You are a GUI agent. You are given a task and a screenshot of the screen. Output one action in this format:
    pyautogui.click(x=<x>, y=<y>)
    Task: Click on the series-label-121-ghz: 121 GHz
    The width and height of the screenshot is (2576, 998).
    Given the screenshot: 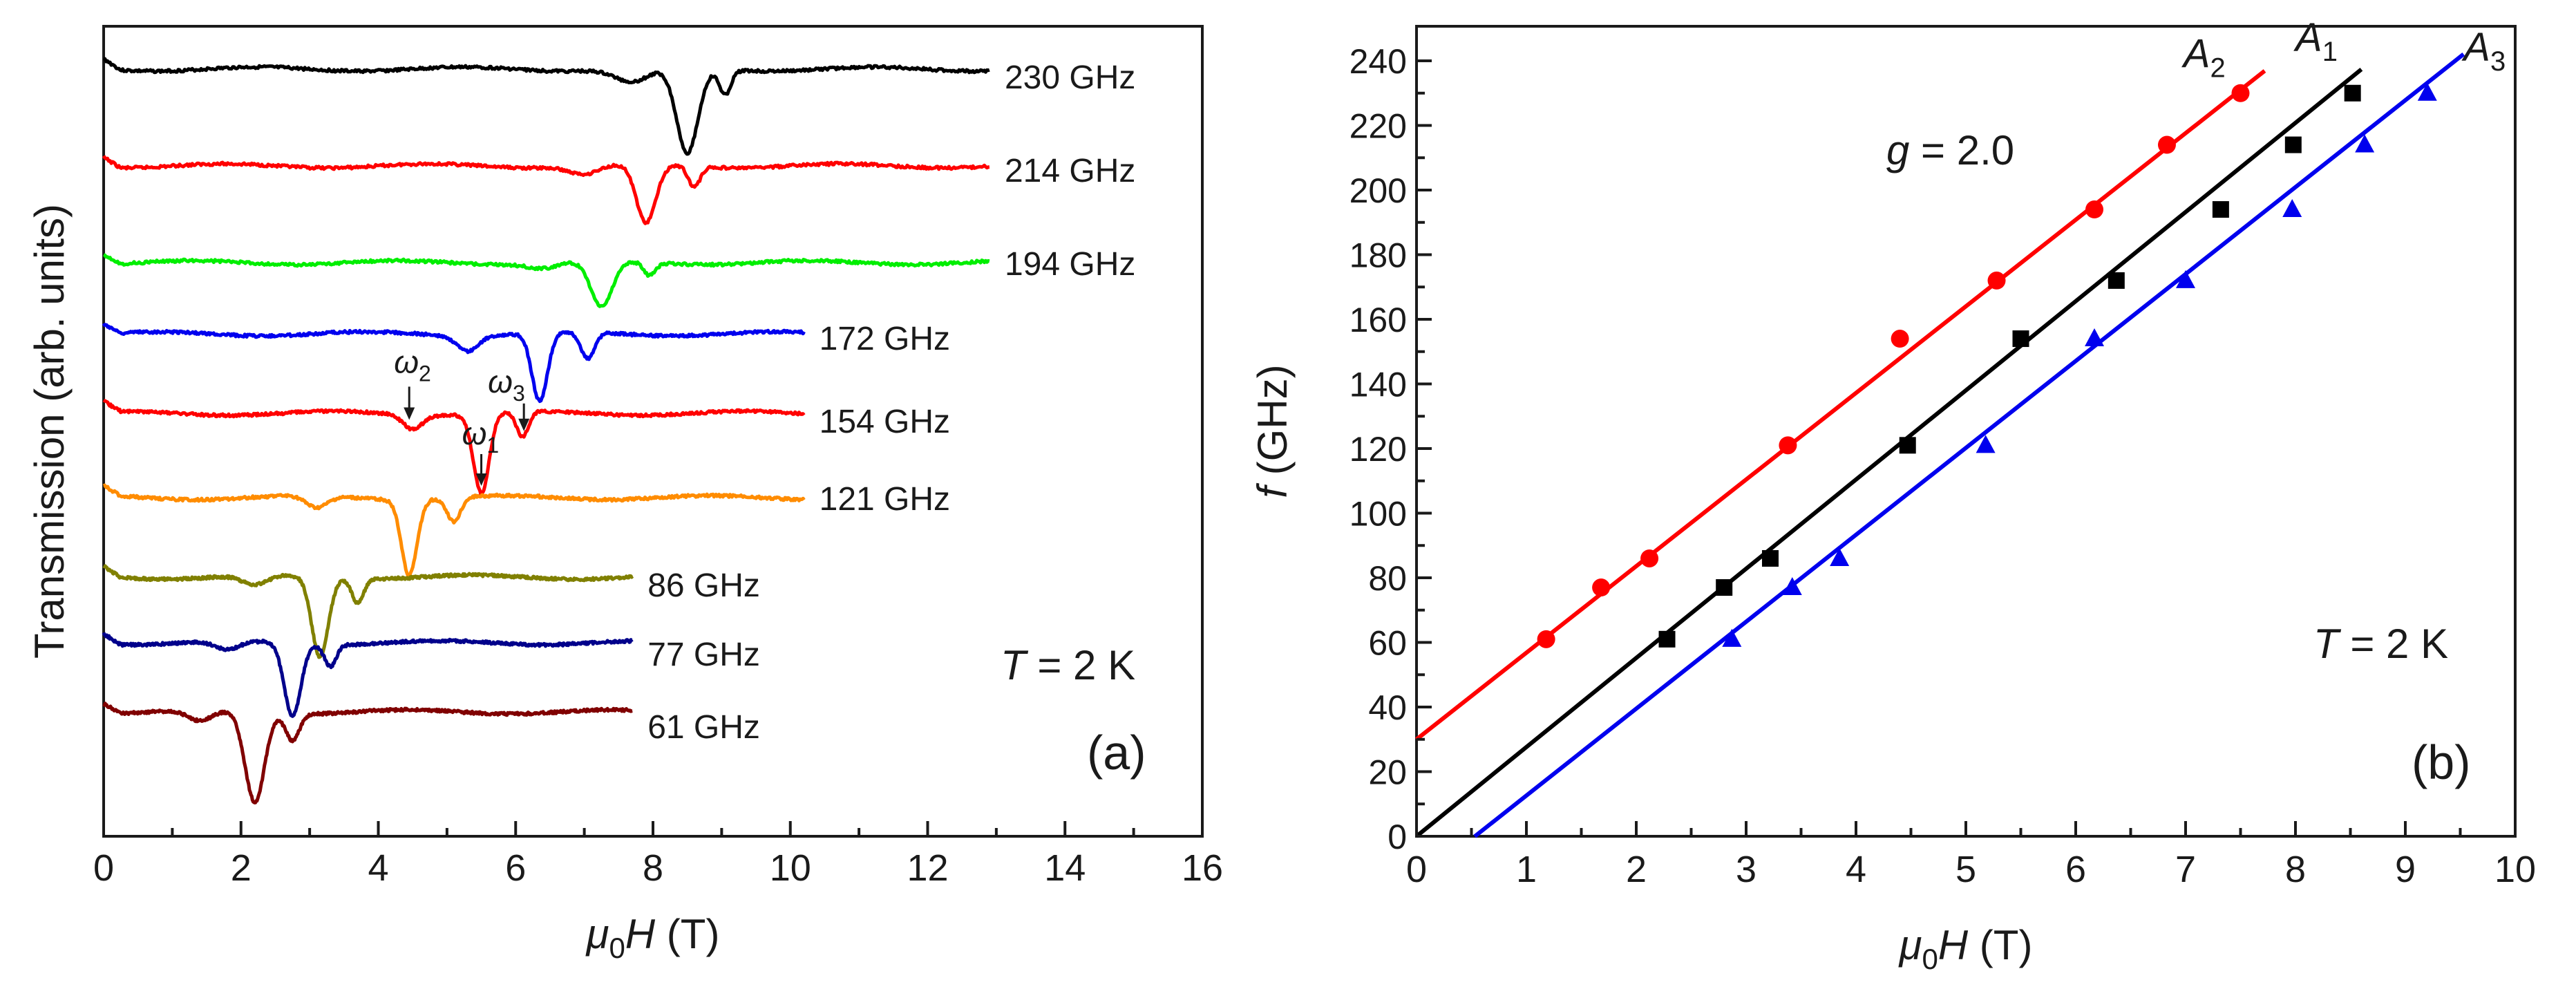 What is the action you would take?
    pyautogui.click(x=885, y=499)
    